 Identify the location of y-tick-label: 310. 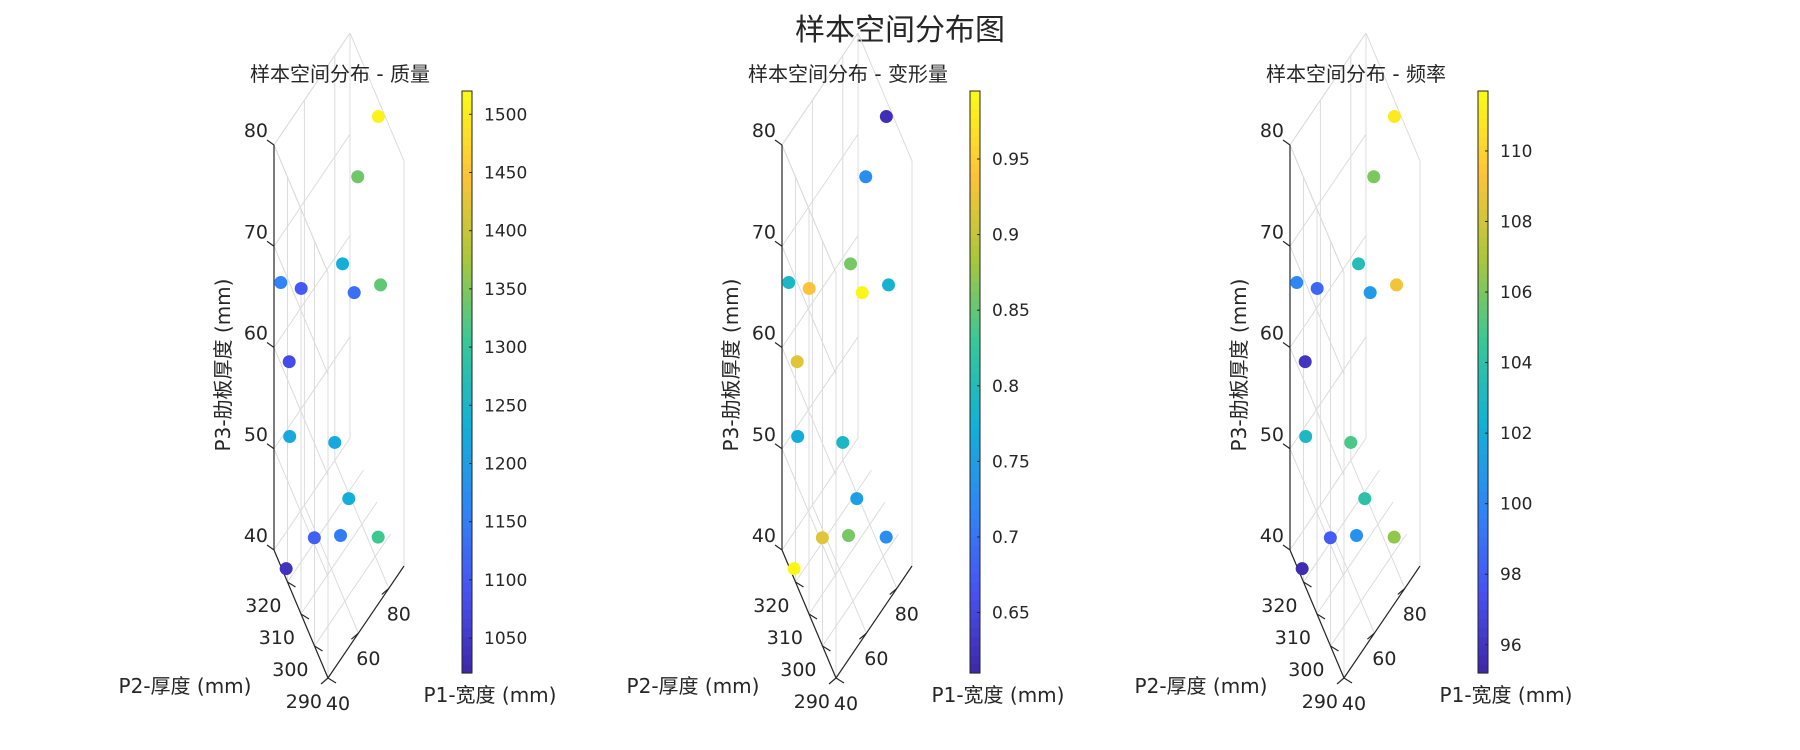
(277, 638).